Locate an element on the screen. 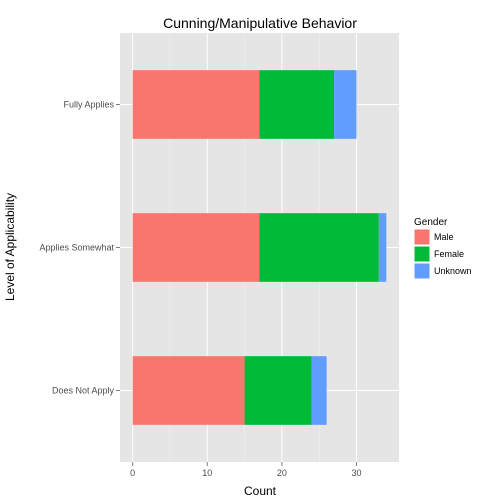 The image size is (504, 504). legend-items: Male Female Unknown is located at coordinates (442, 254).